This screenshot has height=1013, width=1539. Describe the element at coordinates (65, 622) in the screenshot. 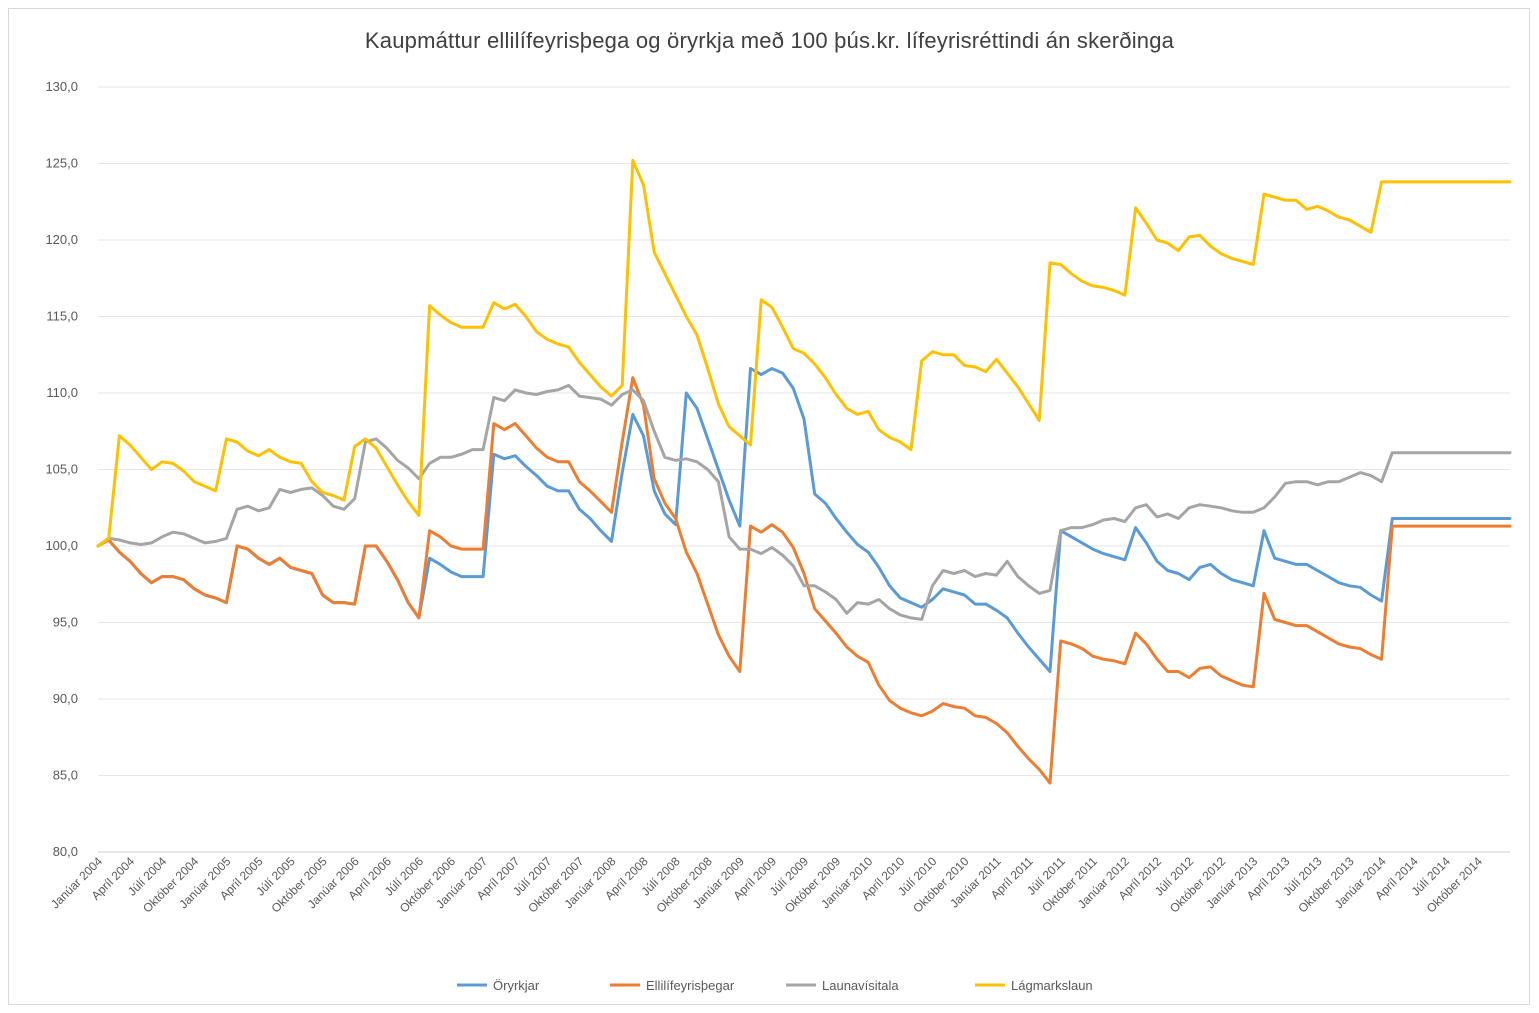

I see `y-tick-label: 95,0` at that location.